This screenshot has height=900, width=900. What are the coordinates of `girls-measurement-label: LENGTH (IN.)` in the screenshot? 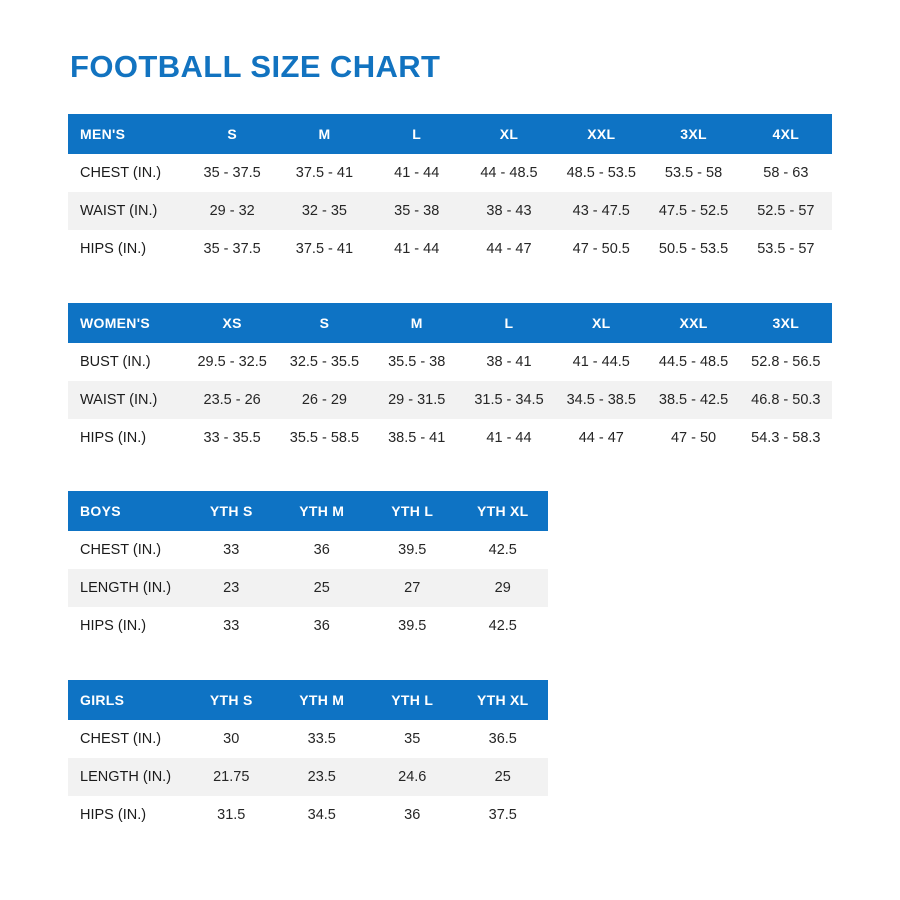 It's located at (126, 777).